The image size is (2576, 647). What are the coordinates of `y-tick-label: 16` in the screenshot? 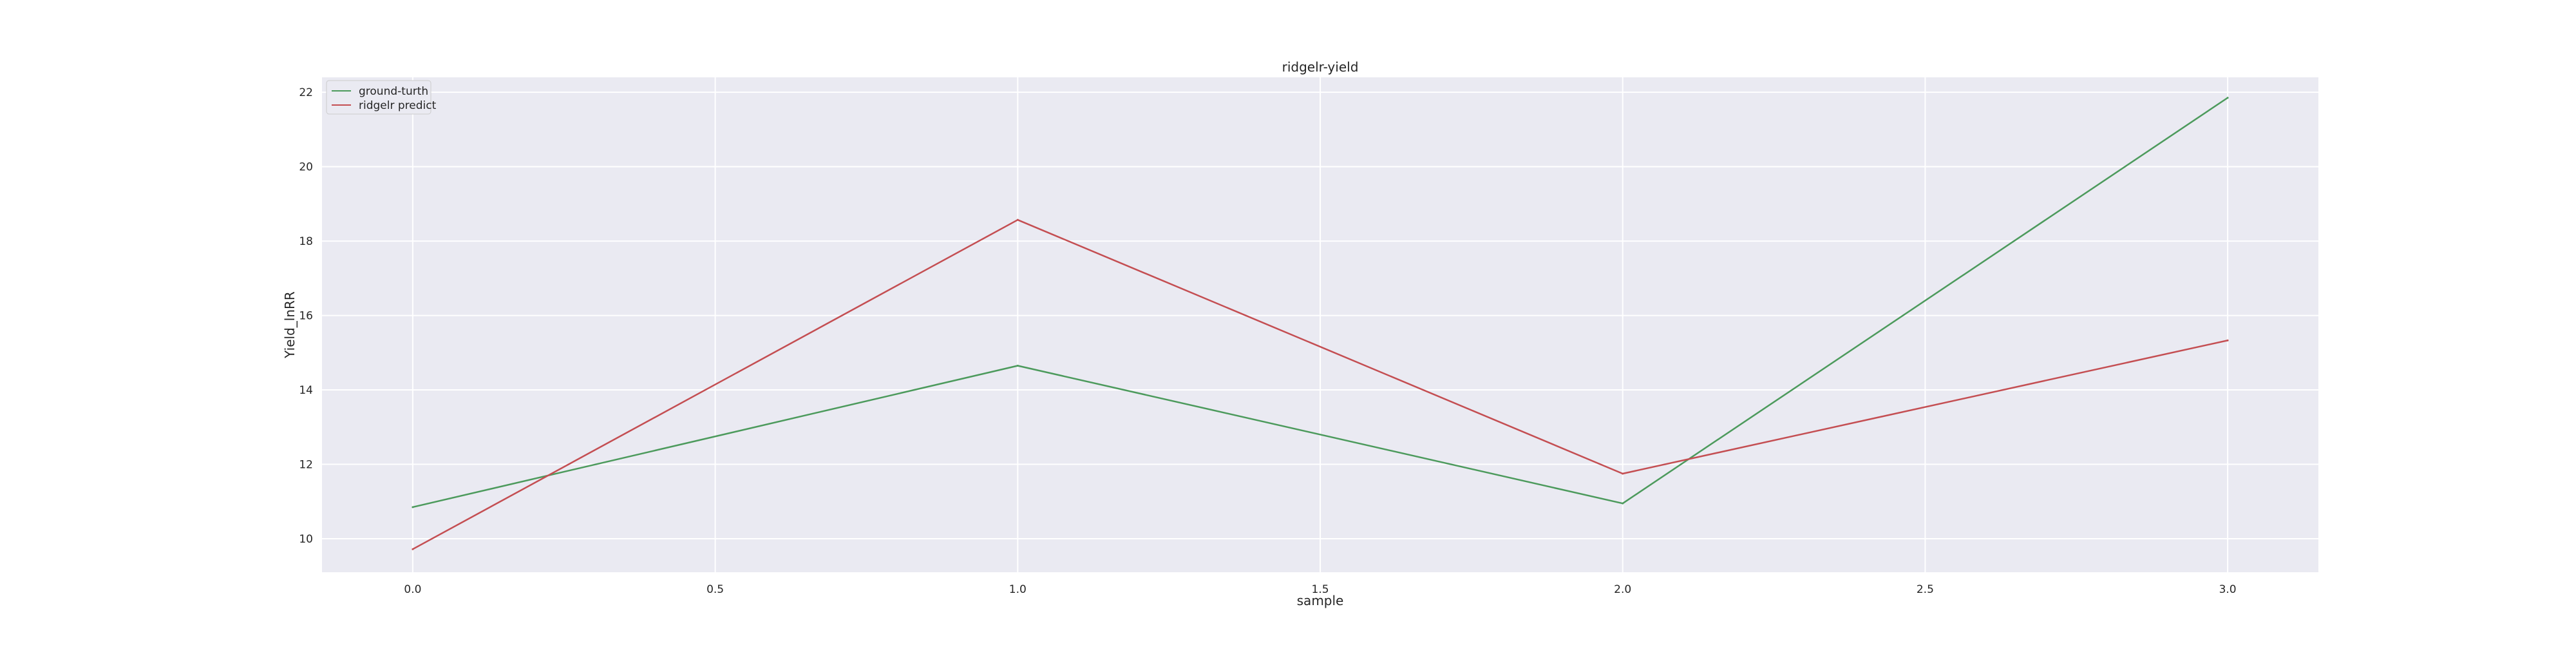 It's located at (306, 316).